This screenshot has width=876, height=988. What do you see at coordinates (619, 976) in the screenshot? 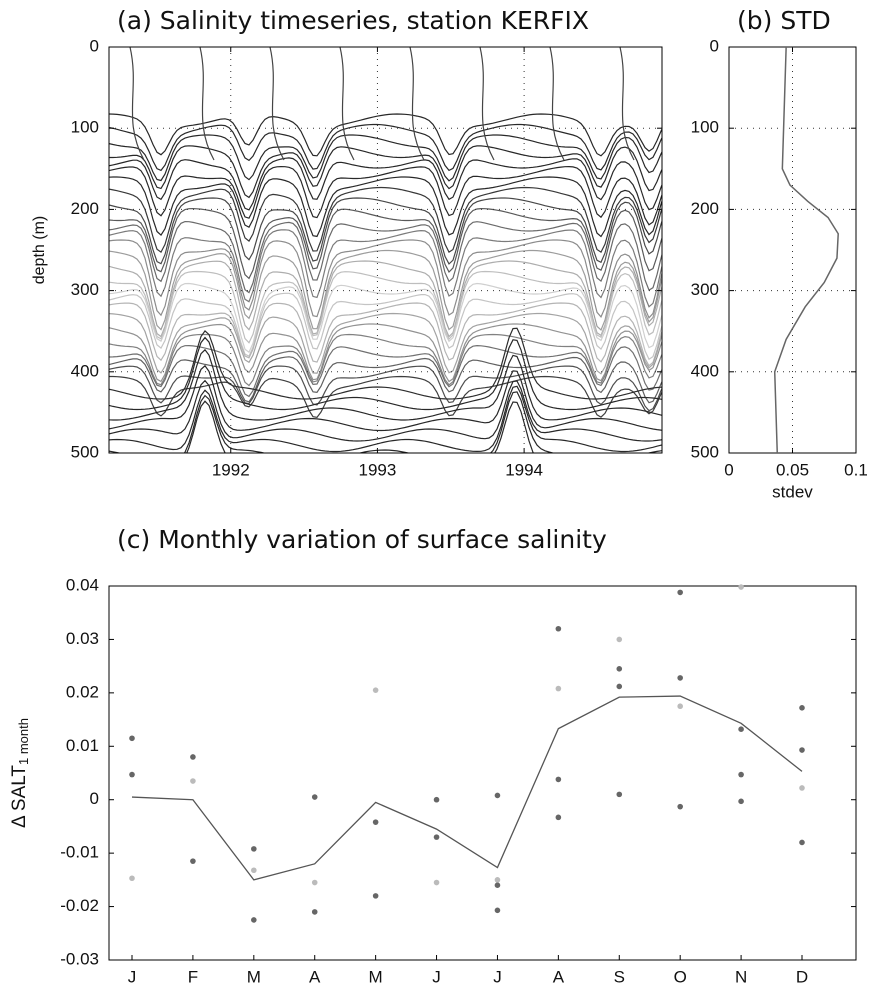
I see `x-tick-label: S` at bounding box center [619, 976].